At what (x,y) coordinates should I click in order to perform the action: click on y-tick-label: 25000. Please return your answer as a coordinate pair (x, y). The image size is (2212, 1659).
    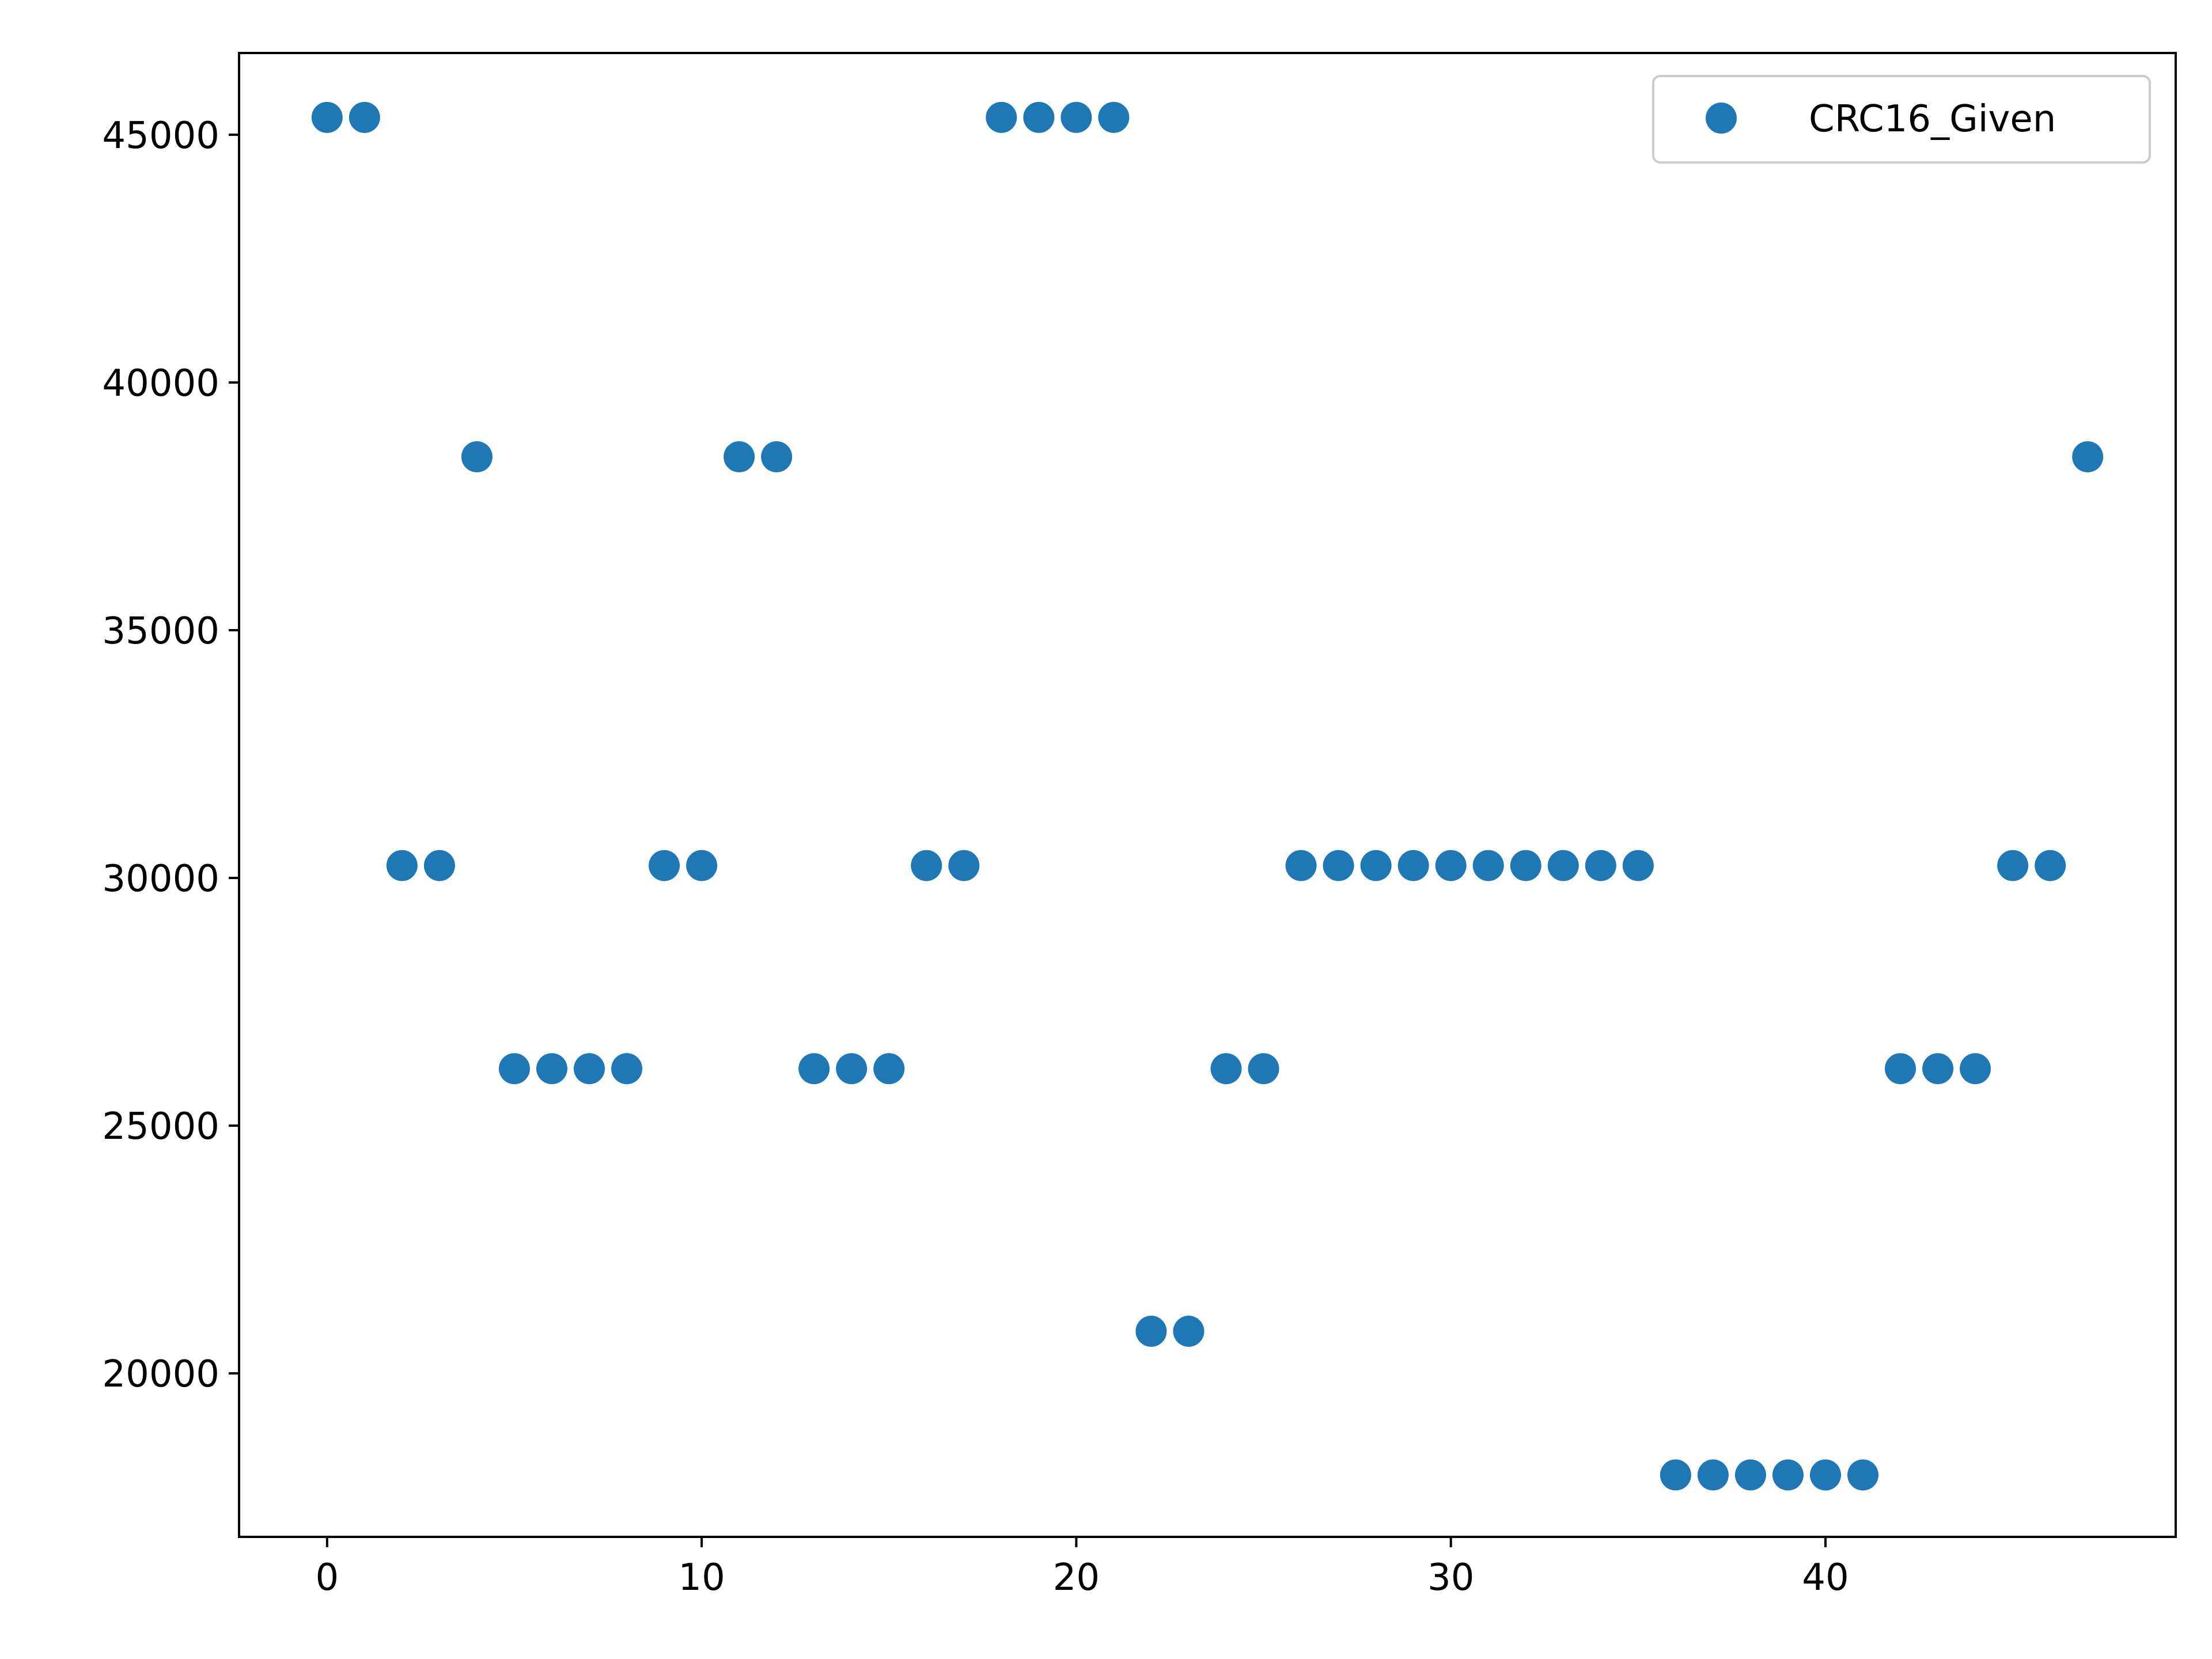
    Looking at the image, I should click on (160, 1126).